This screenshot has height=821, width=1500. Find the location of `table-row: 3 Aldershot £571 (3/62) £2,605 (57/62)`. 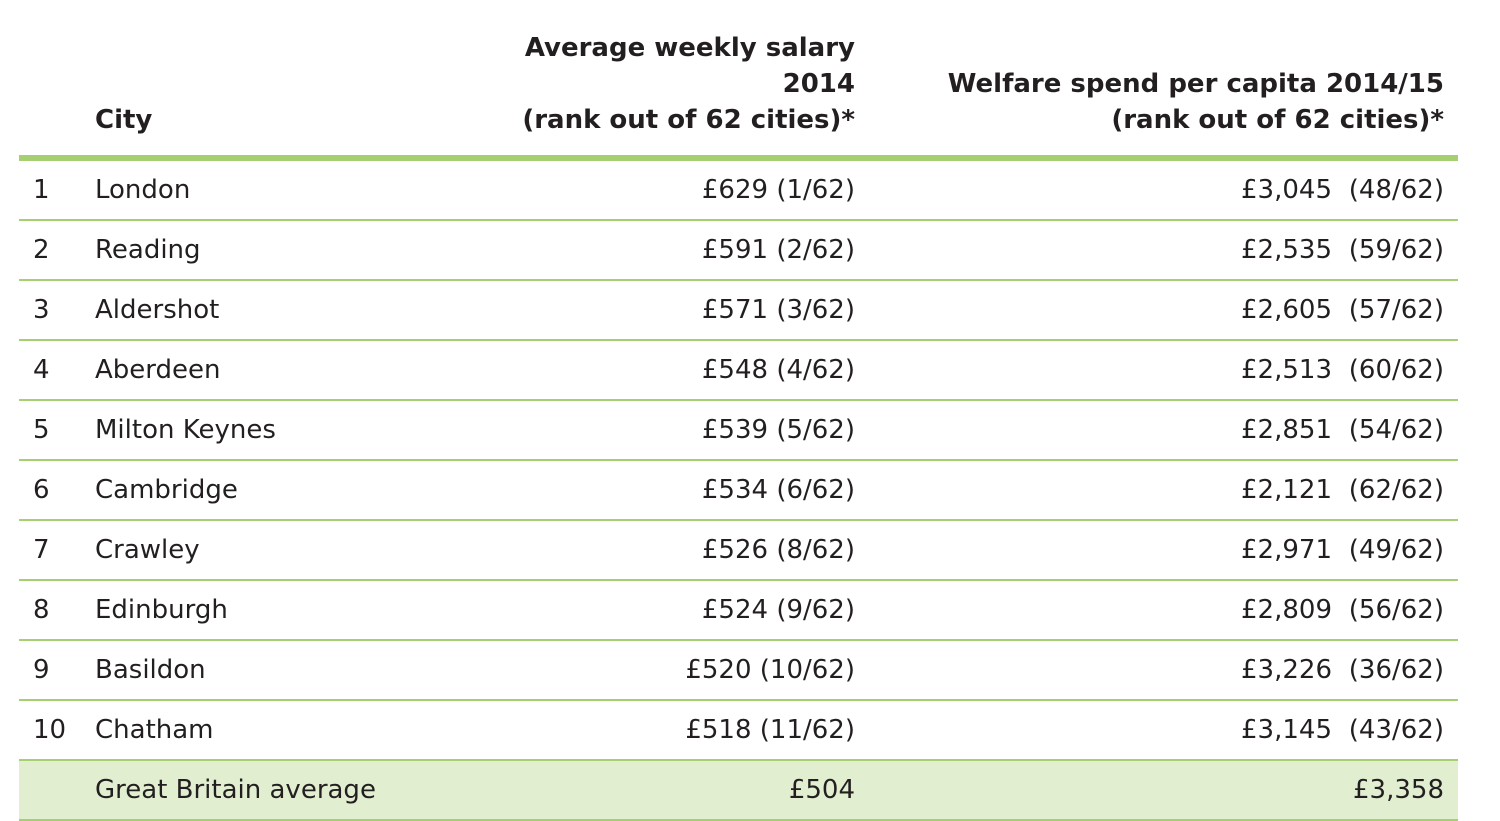

table-row: 3 Aldershot £571 (3/62) £2,605 (57/62) is located at coordinates (738, 310).